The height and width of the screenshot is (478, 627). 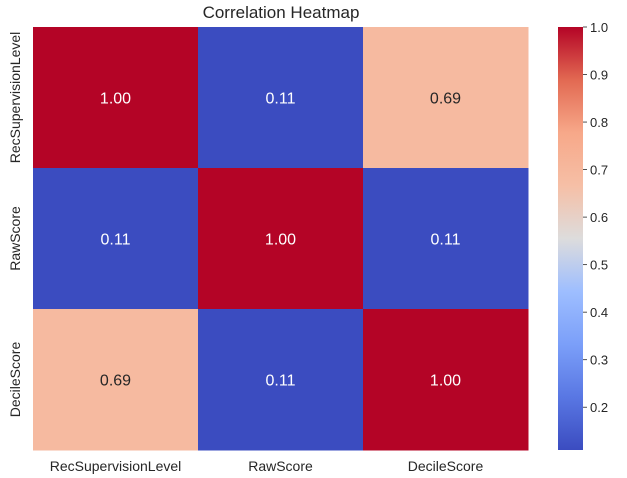 What do you see at coordinates (599, 360) in the screenshot?
I see `colorbar-tick-label: 0.3` at bounding box center [599, 360].